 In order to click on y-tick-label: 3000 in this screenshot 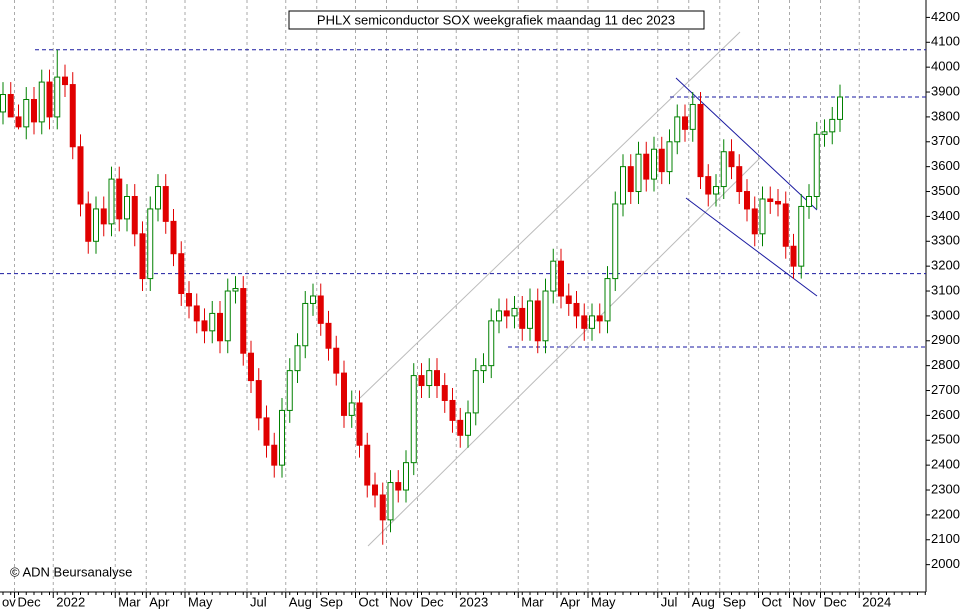, I will do `click(945, 314)`.